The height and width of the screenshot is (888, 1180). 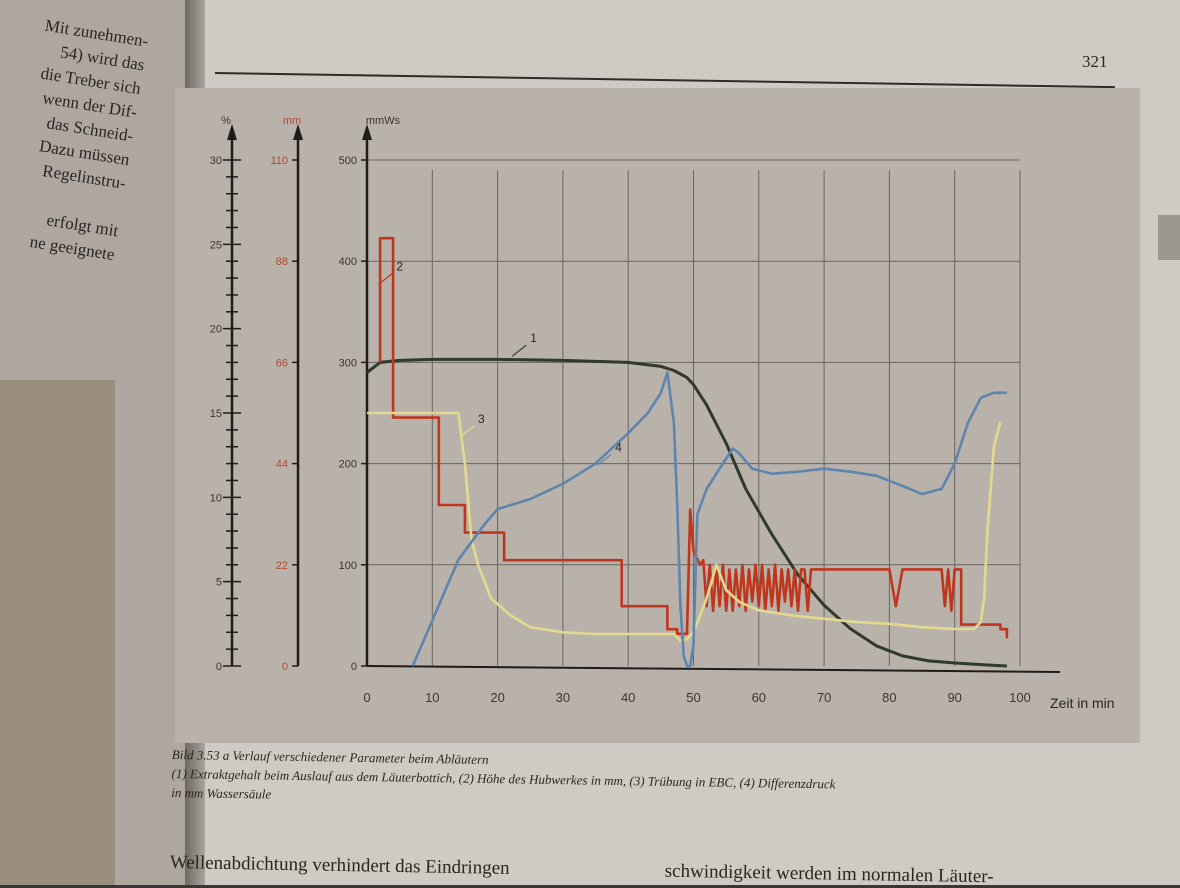 What do you see at coordinates (366, 697) in the screenshot?
I see `x-tick-label: 0` at bounding box center [366, 697].